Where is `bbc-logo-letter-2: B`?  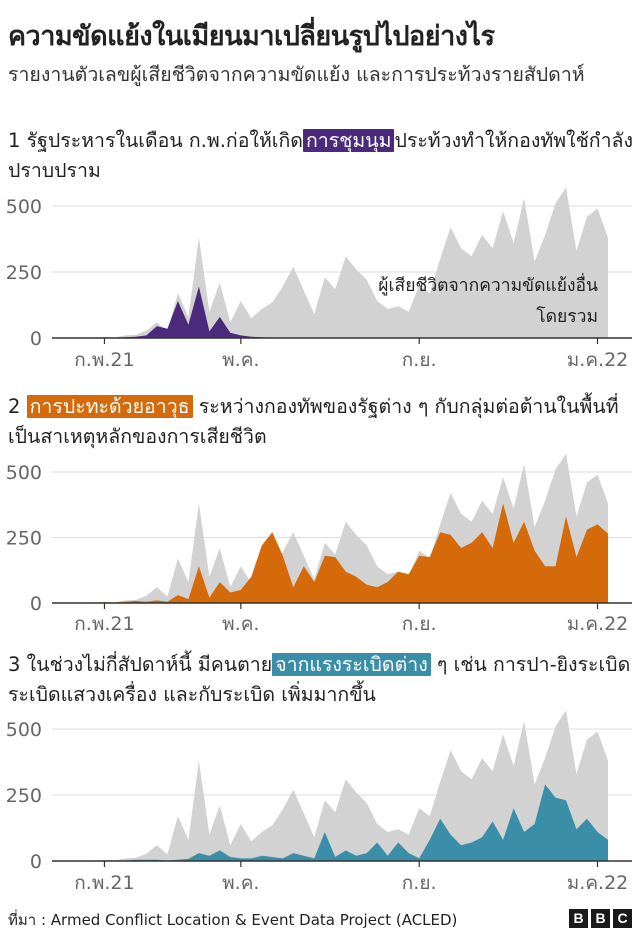
bbc-logo-letter-2: B is located at coordinates (600, 918).